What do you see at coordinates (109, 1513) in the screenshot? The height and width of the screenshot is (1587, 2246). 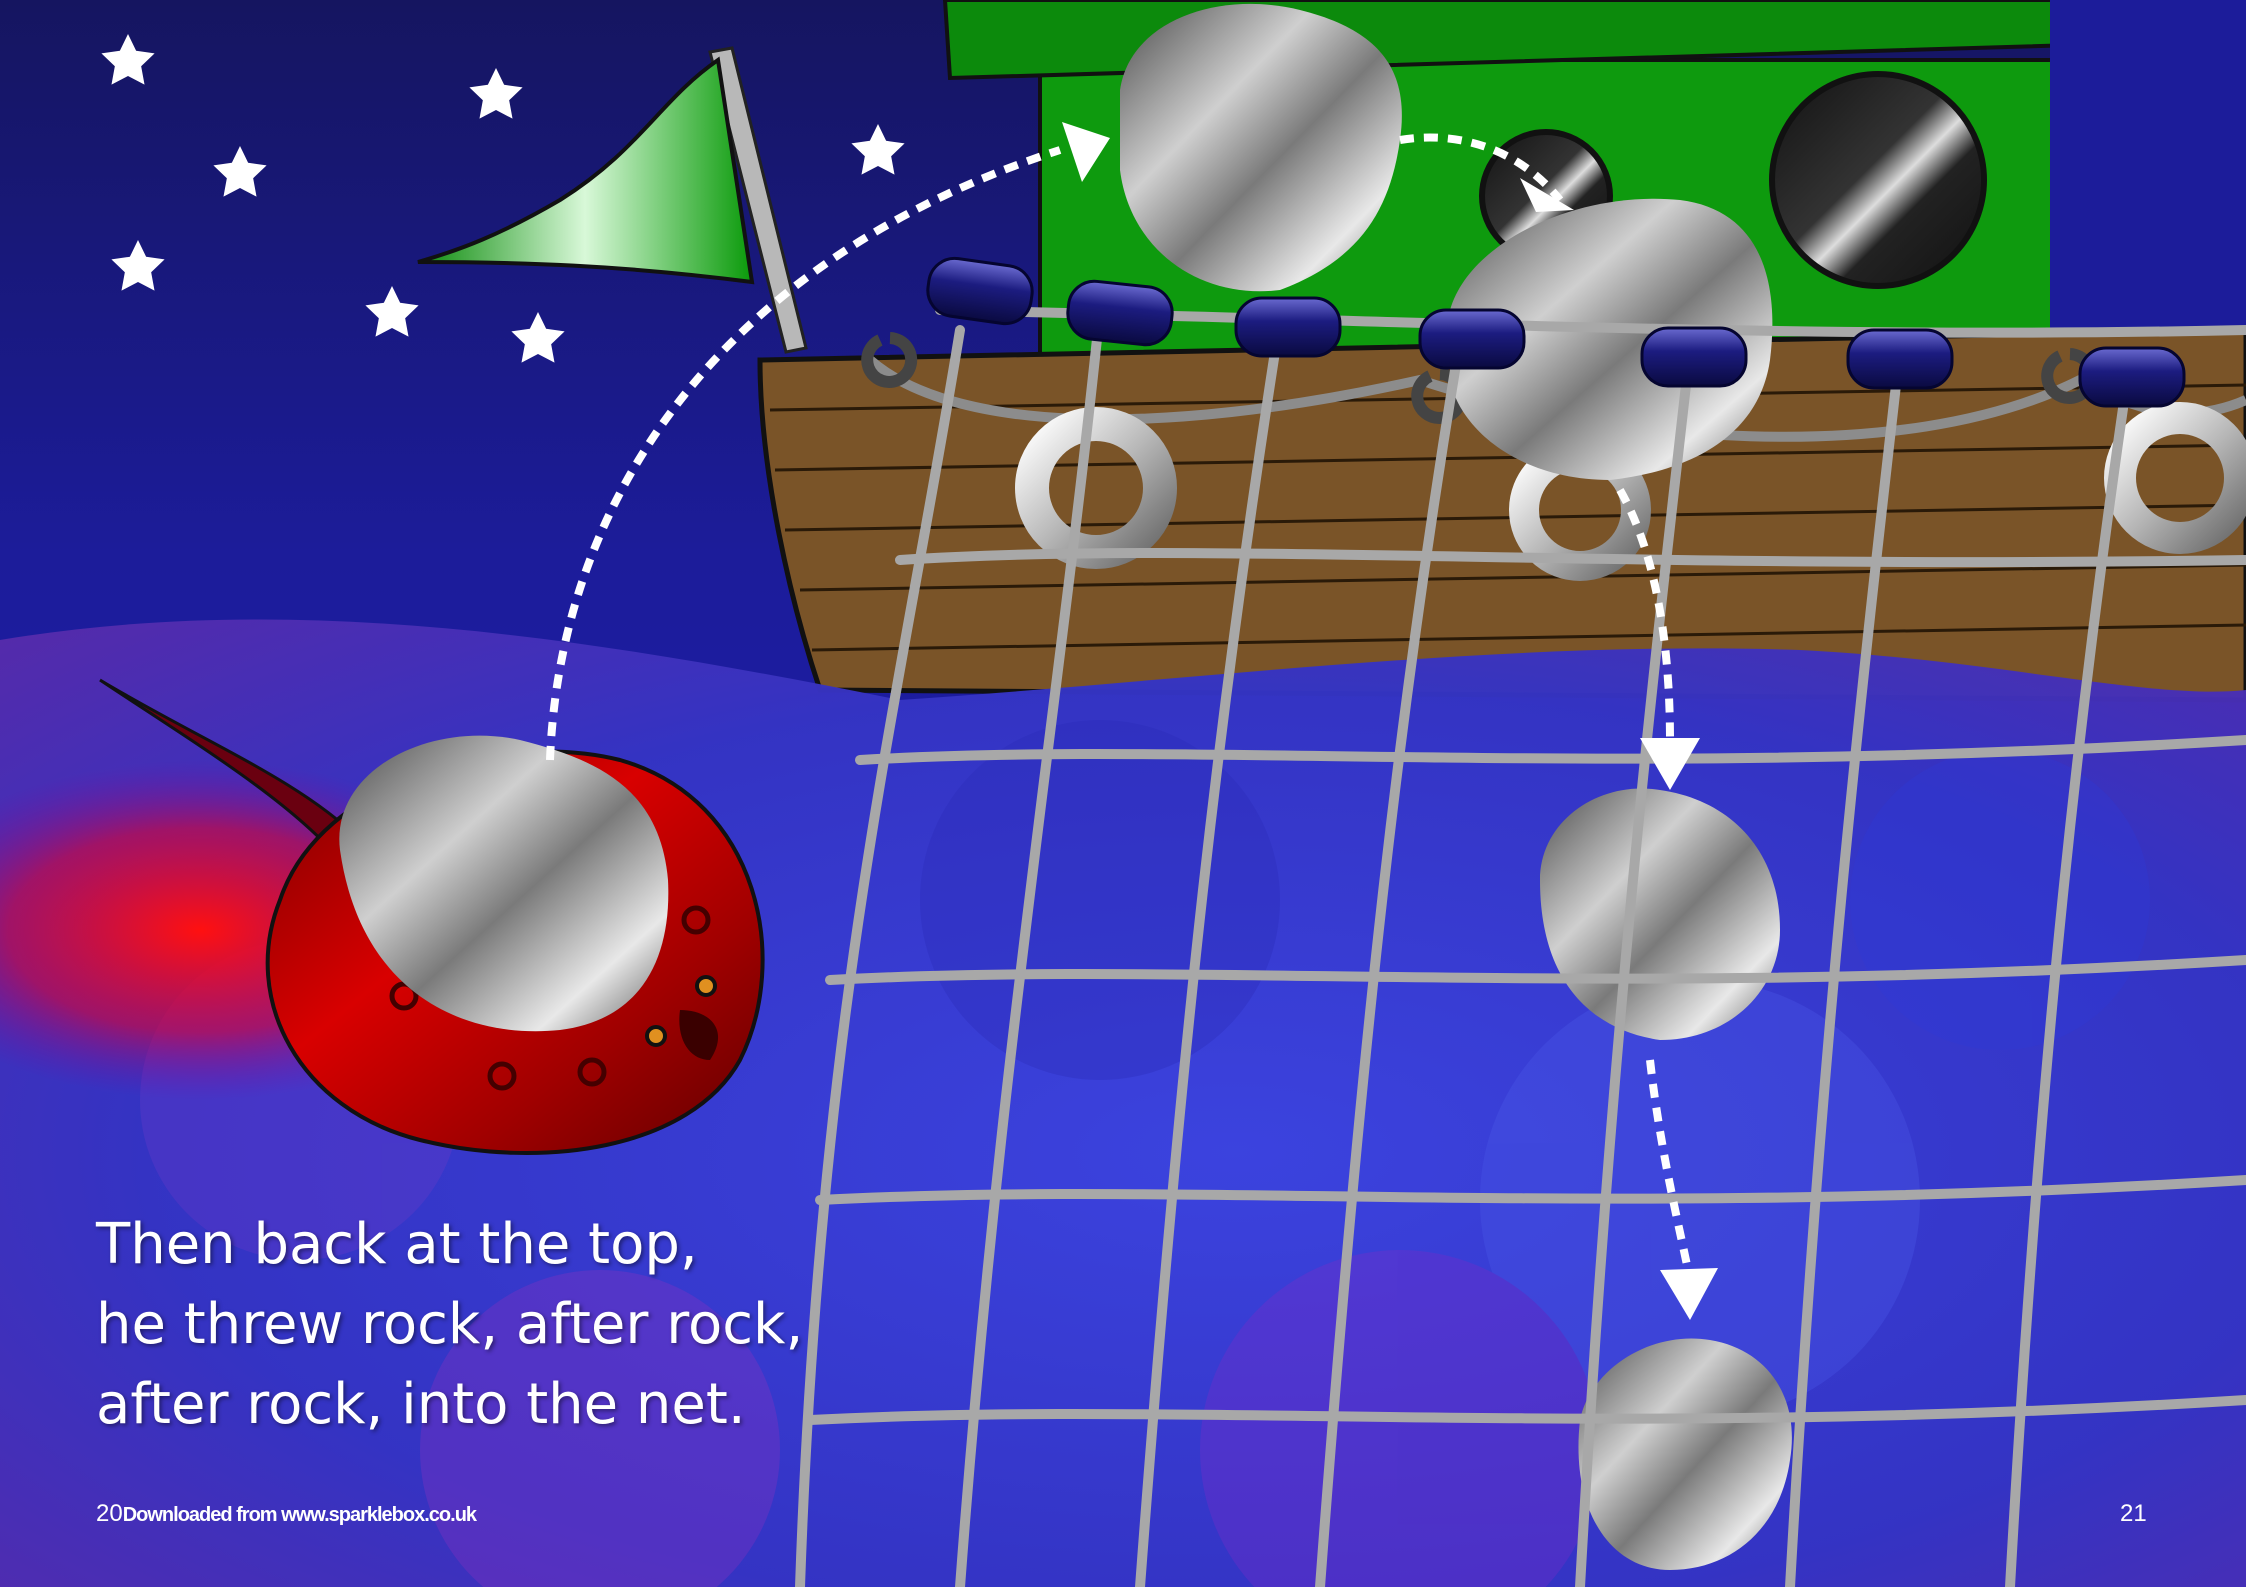 I see `left-page-number: 20` at bounding box center [109, 1513].